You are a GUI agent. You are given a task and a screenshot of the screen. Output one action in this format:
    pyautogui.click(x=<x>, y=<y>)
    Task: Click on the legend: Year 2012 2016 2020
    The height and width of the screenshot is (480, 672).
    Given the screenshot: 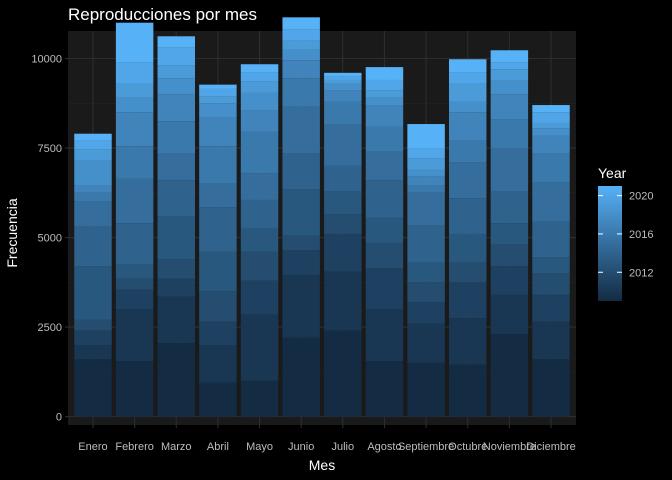 What is the action you would take?
    pyautogui.click(x=625, y=233)
    